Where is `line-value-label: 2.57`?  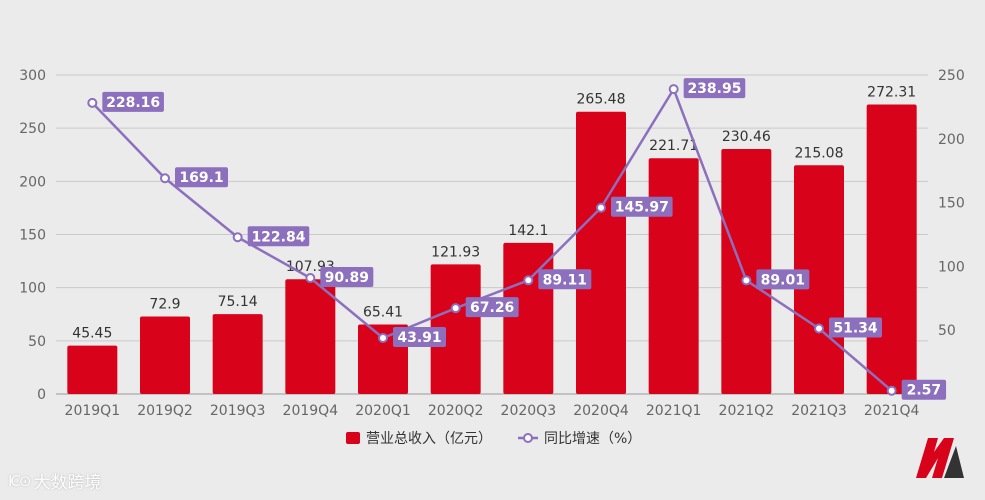 line-value-label: 2.57 is located at coordinates (924, 391).